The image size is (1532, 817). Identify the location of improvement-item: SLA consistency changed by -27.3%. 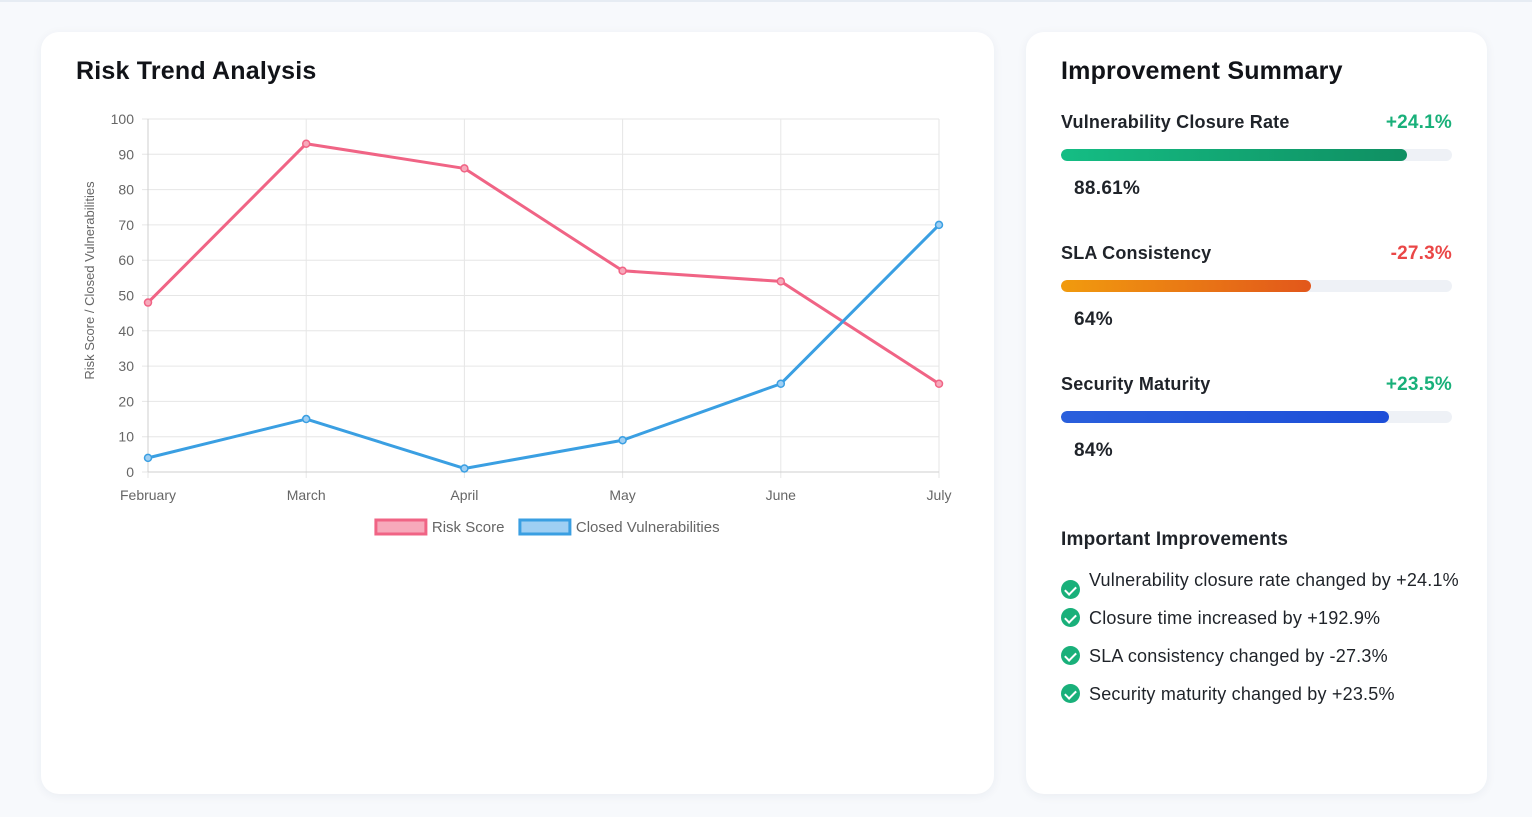
(1261, 656).